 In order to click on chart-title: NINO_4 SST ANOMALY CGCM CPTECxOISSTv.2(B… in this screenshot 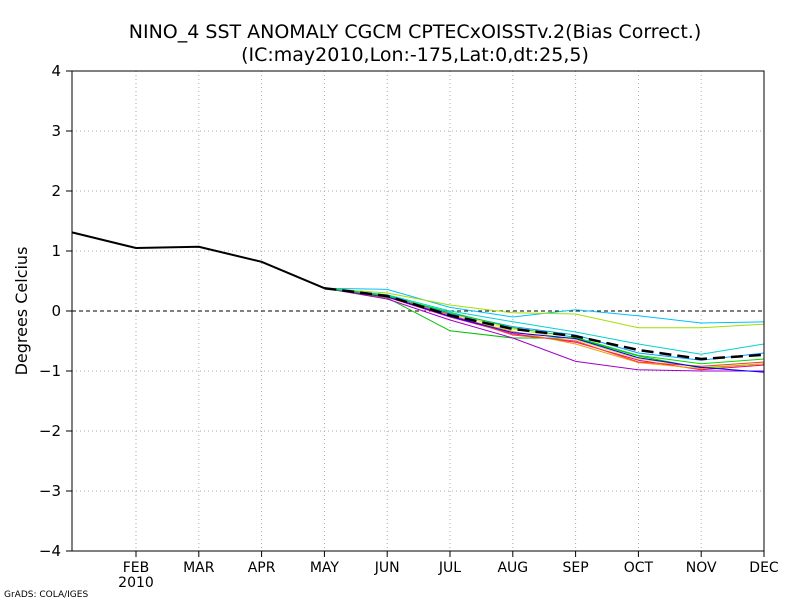, I will do `click(415, 32)`.